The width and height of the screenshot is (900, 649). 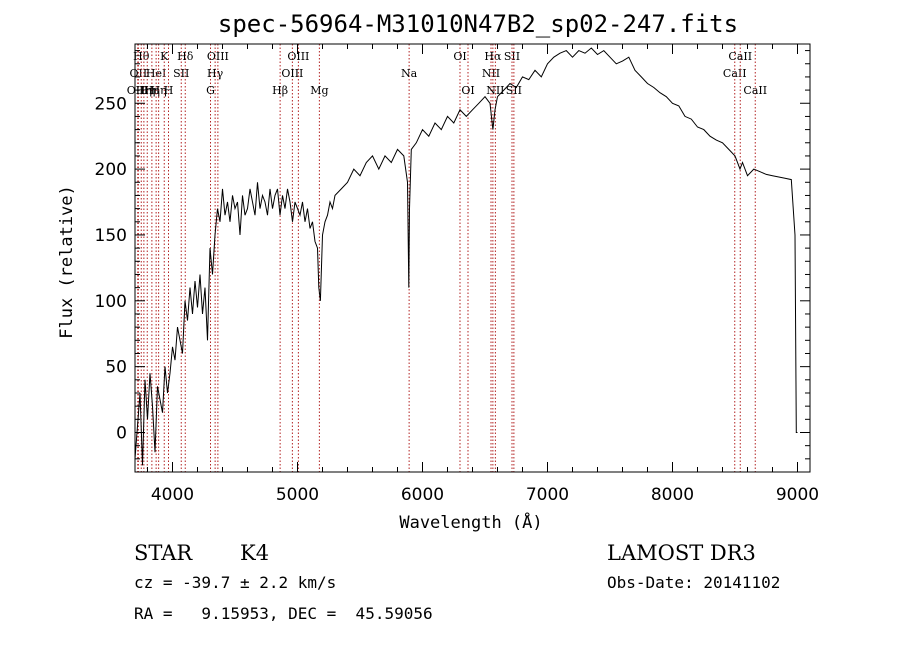 What do you see at coordinates (672, 495) in the screenshot?
I see `x-tick-label-4: 8000` at bounding box center [672, 495].